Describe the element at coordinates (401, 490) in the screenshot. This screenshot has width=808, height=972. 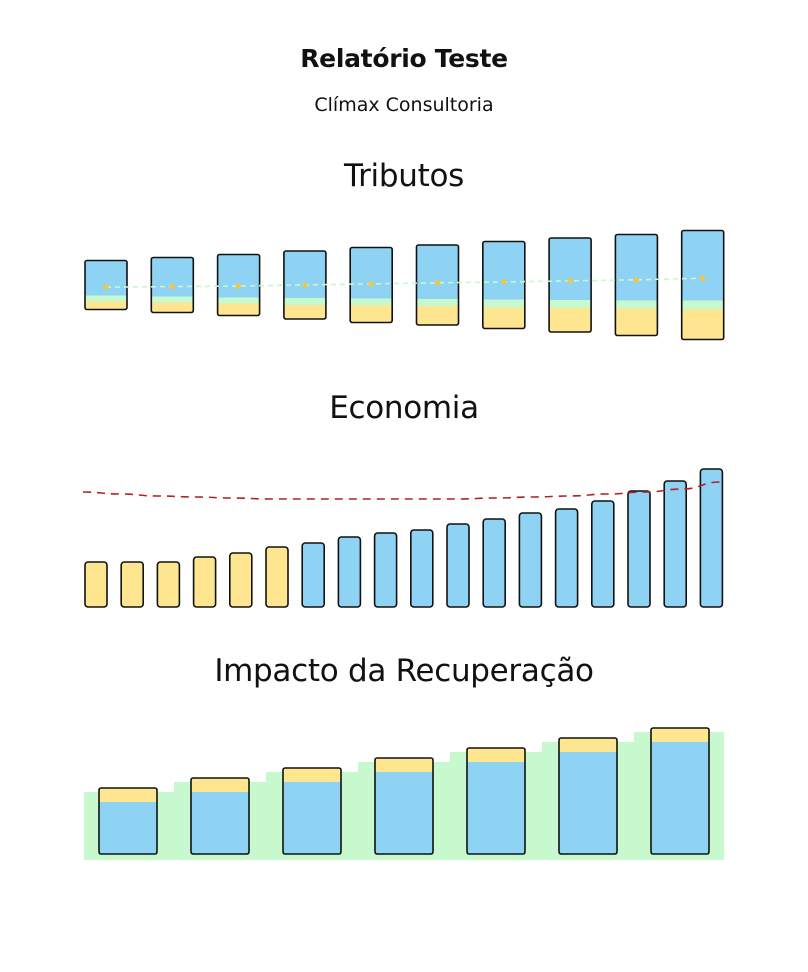
I see `economia-trend-line` at that location.